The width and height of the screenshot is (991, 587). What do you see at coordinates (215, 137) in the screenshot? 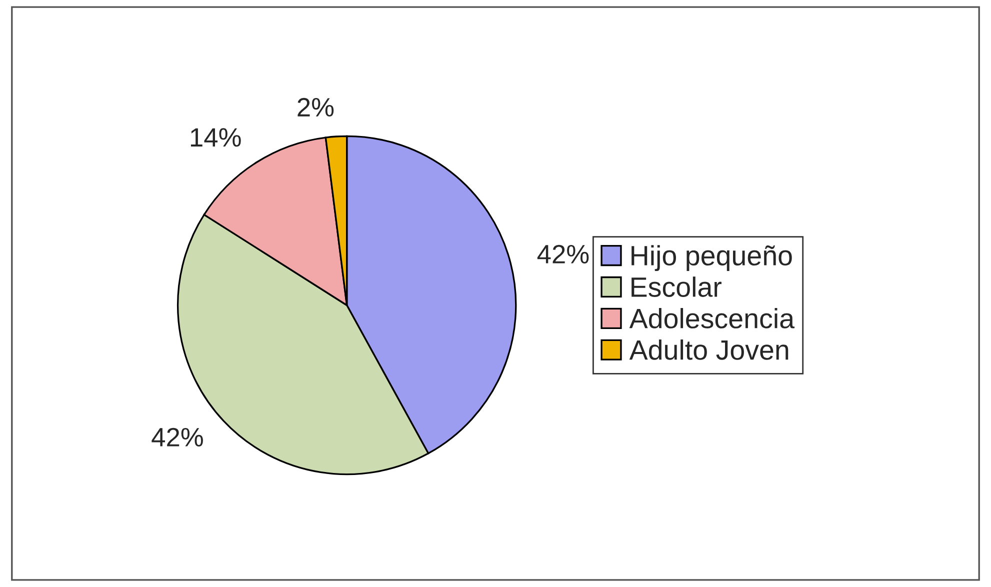
I see `data-label: 14%` at bounding box center [215, 137].